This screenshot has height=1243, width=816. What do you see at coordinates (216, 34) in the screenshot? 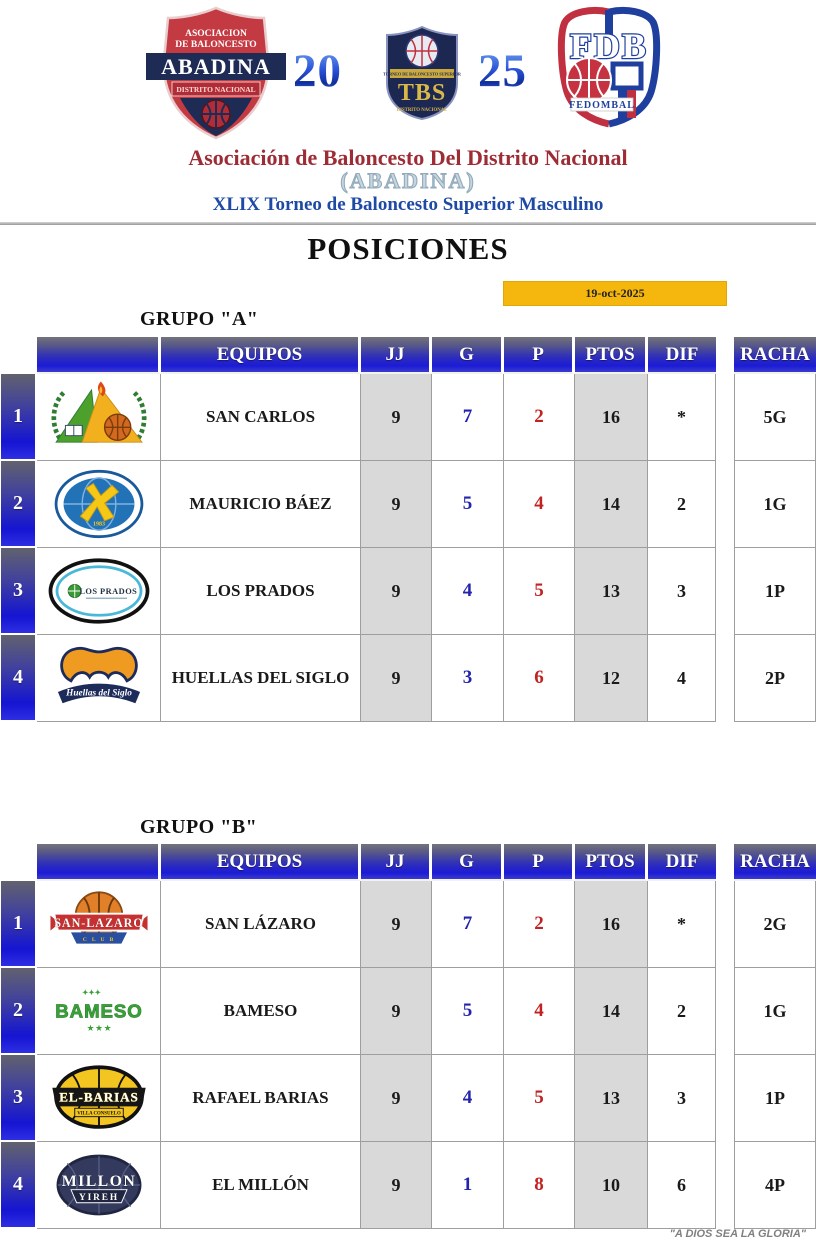
I see `abadina-top-text1: ASOCIACION` at bounding box center [216, 34].